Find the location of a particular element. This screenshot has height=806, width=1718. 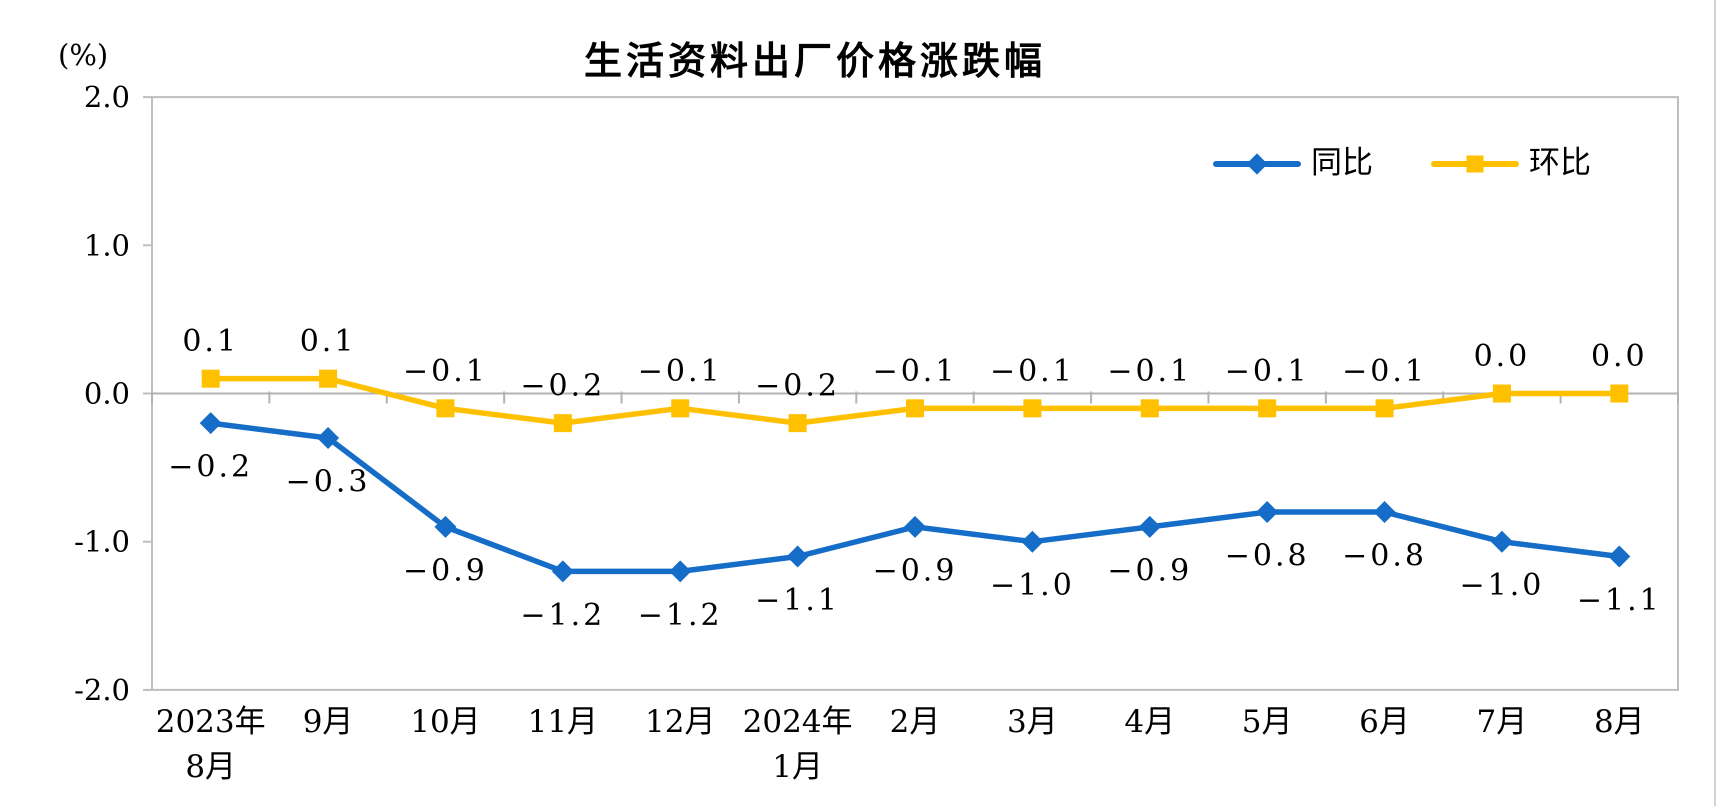

y-axis-tick-label: 2.0 is located at coordinates (107, 97).